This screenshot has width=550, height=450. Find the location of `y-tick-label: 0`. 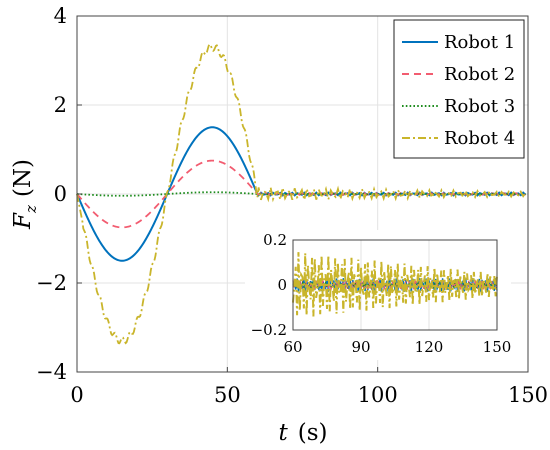

y-tick-label: 0 is located at coordinates (60, 194).